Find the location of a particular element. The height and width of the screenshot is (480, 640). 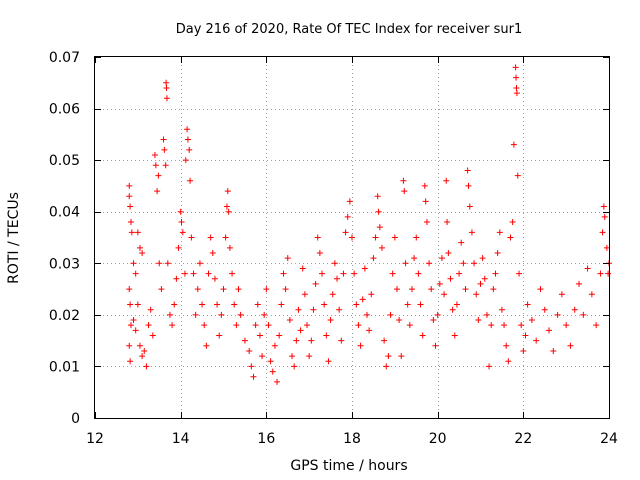

y-tick-label: 0.07 is located at coordinates (64, 58).